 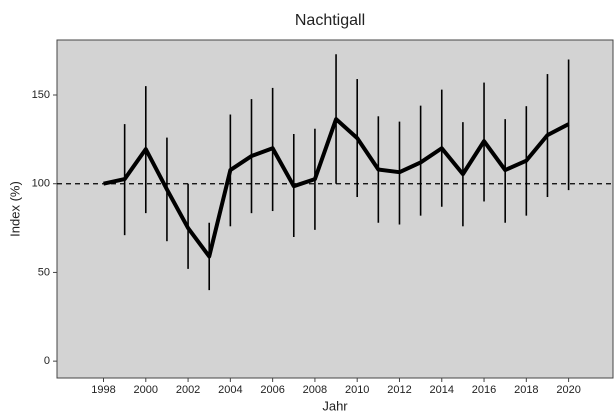 What do you see at coordinates (230, 390) in the screenshot?
I see `x-tick-label: 2004` at bounding box center [230, 390].